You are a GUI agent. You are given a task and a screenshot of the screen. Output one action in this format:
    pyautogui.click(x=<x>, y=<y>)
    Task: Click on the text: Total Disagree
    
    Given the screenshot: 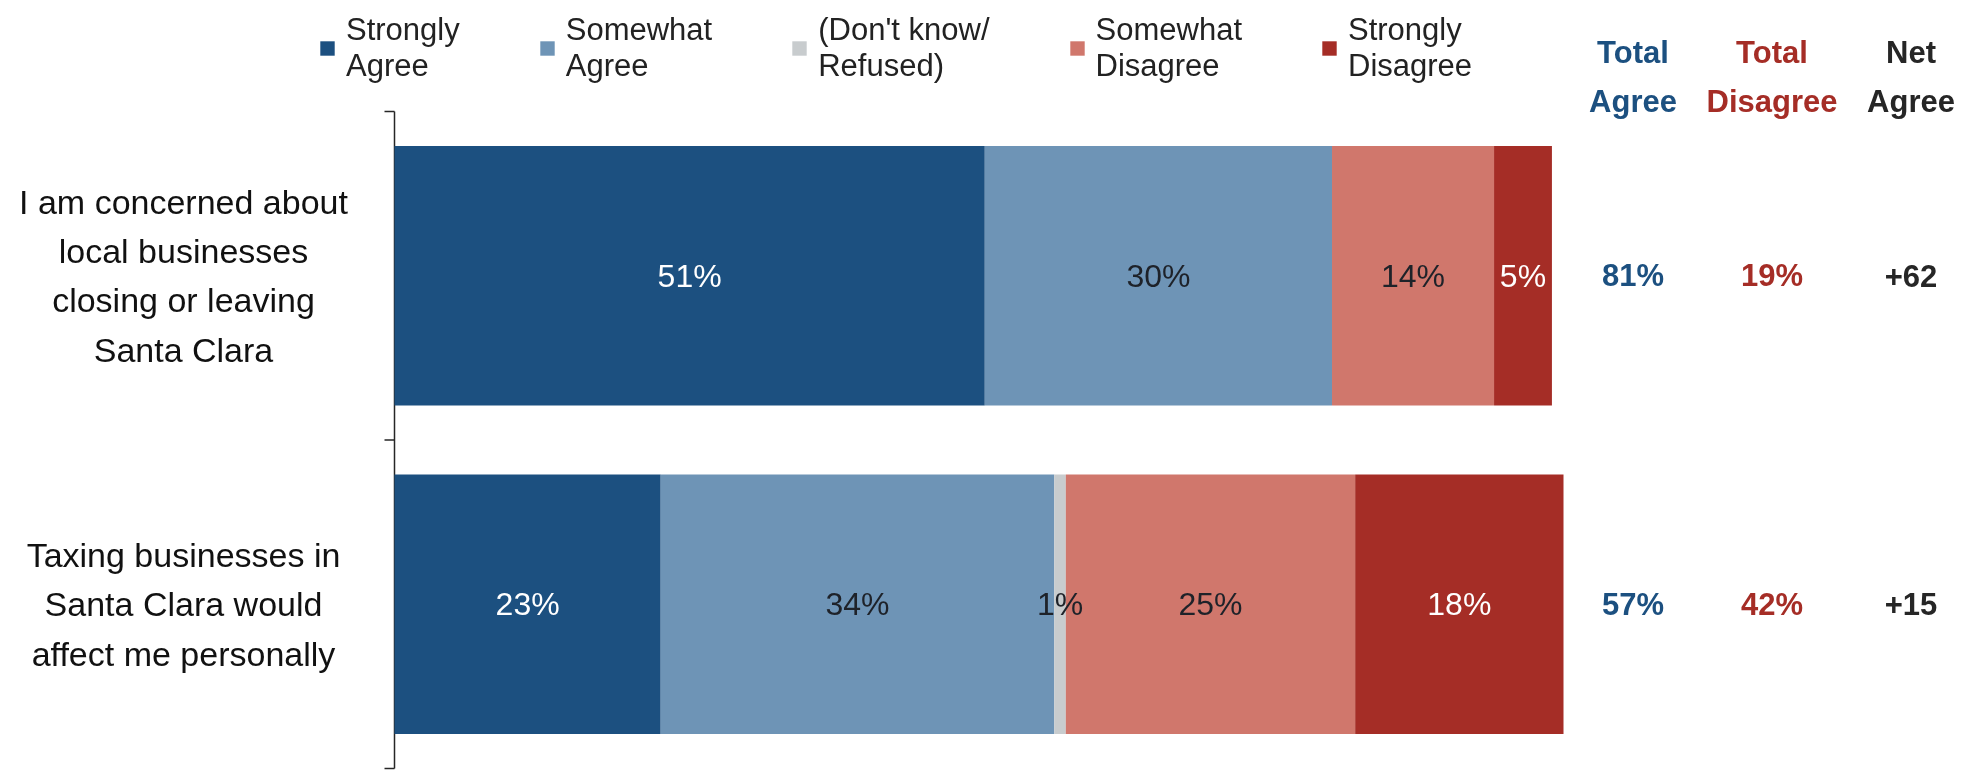 What is the action you would take?
    pyautogui.click(x=1772, y=76)
    